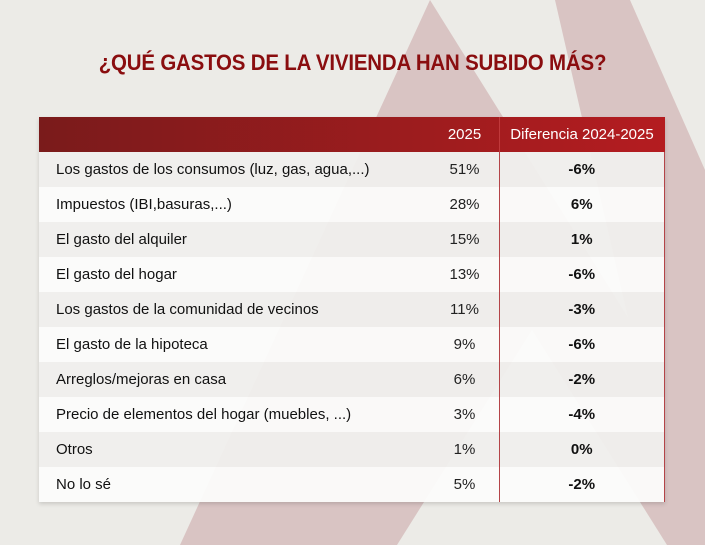 Image resolution: width=705 pixels, height=545 pixels. Describe the element at coordinates (352, 484) in the screenshot. I see `table-row: No lo sé 5% -2%` at that location.